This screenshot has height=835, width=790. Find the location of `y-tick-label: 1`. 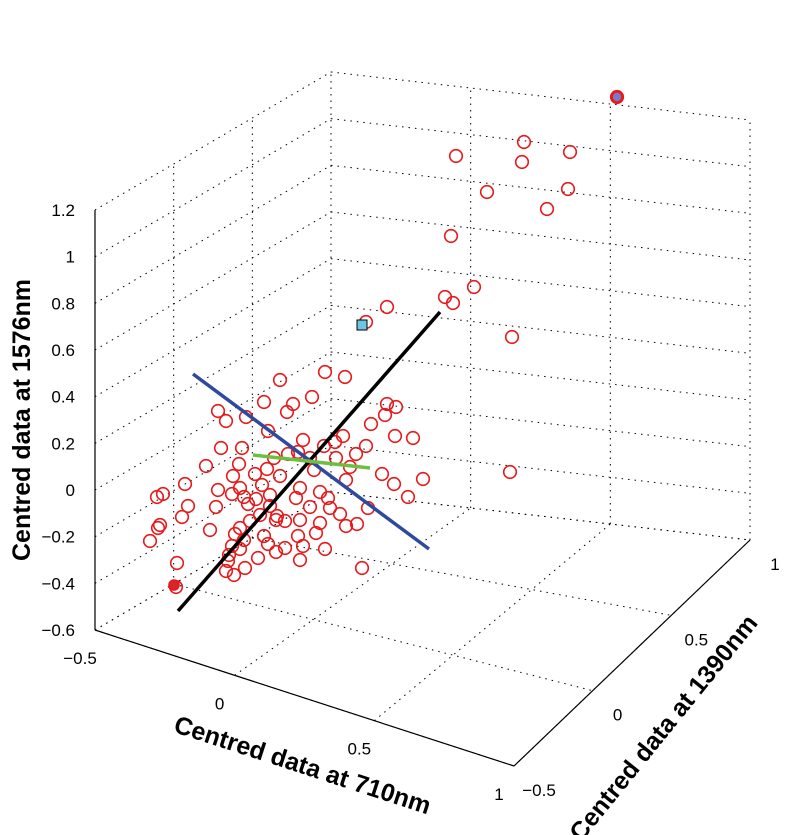

y-tick-label: 1 is located at coordinates (774, 564).